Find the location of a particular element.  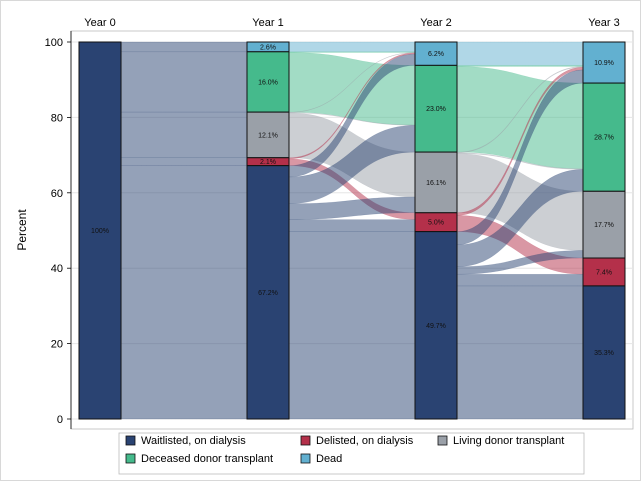

bar-label: 35.3% is located at coordinates (604, 353).